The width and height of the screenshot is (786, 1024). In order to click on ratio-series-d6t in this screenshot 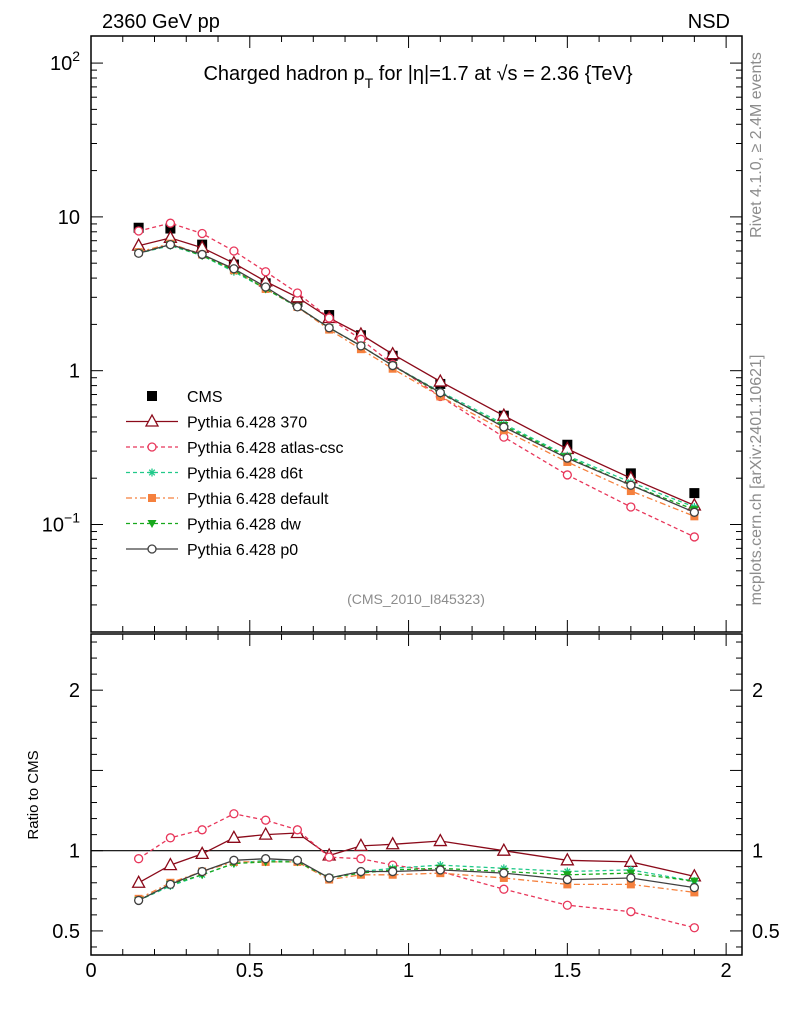, I will do `click(416, 880)`.